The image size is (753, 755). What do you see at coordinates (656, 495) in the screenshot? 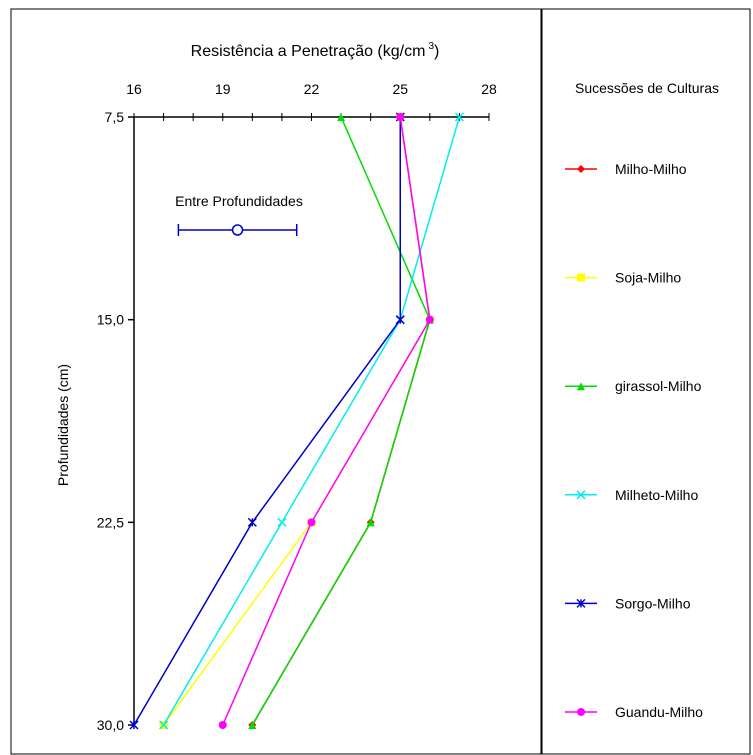
I see `legend-label: Milheto-Milho` at bounding box center [656, 495].